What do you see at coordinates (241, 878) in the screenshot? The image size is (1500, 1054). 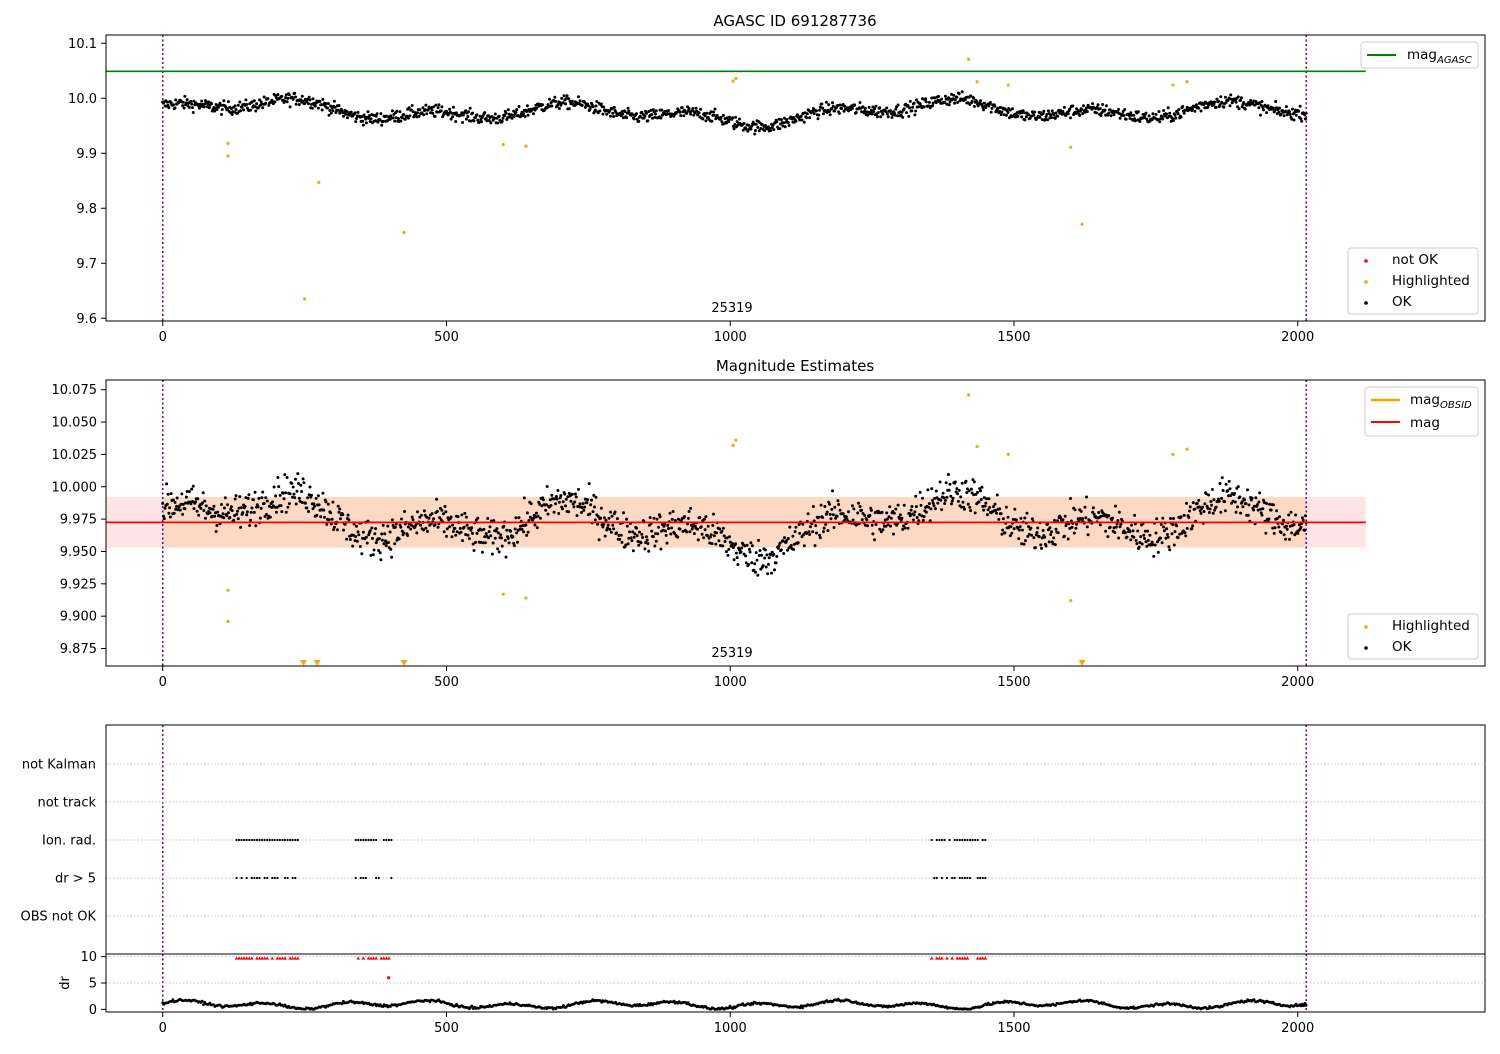 I see `flag-point` at bounding box center [241, 878].